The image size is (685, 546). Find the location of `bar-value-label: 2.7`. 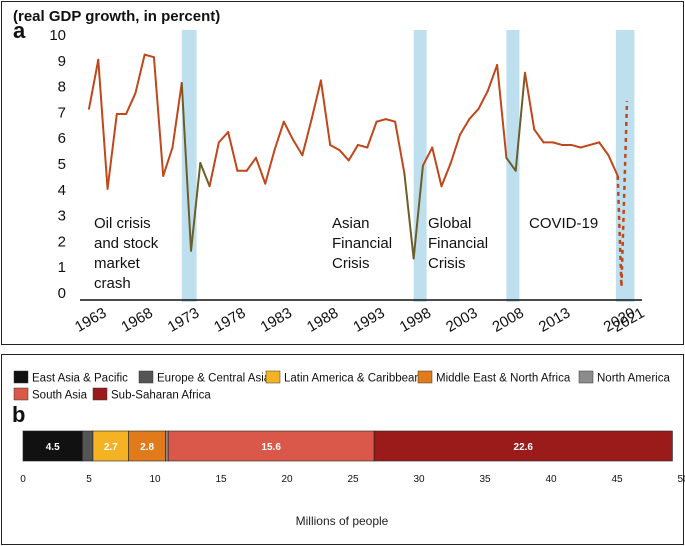

bar-value-label: 2.7 is located at coordinates (111, 447).